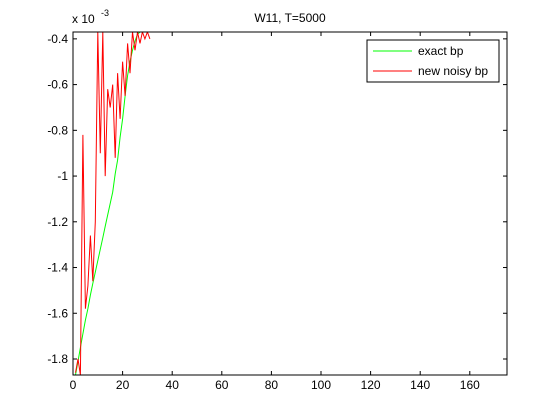 This screenshot has height=420, width=560. I want to click on x-tick-label: 100, so click(321, 385).